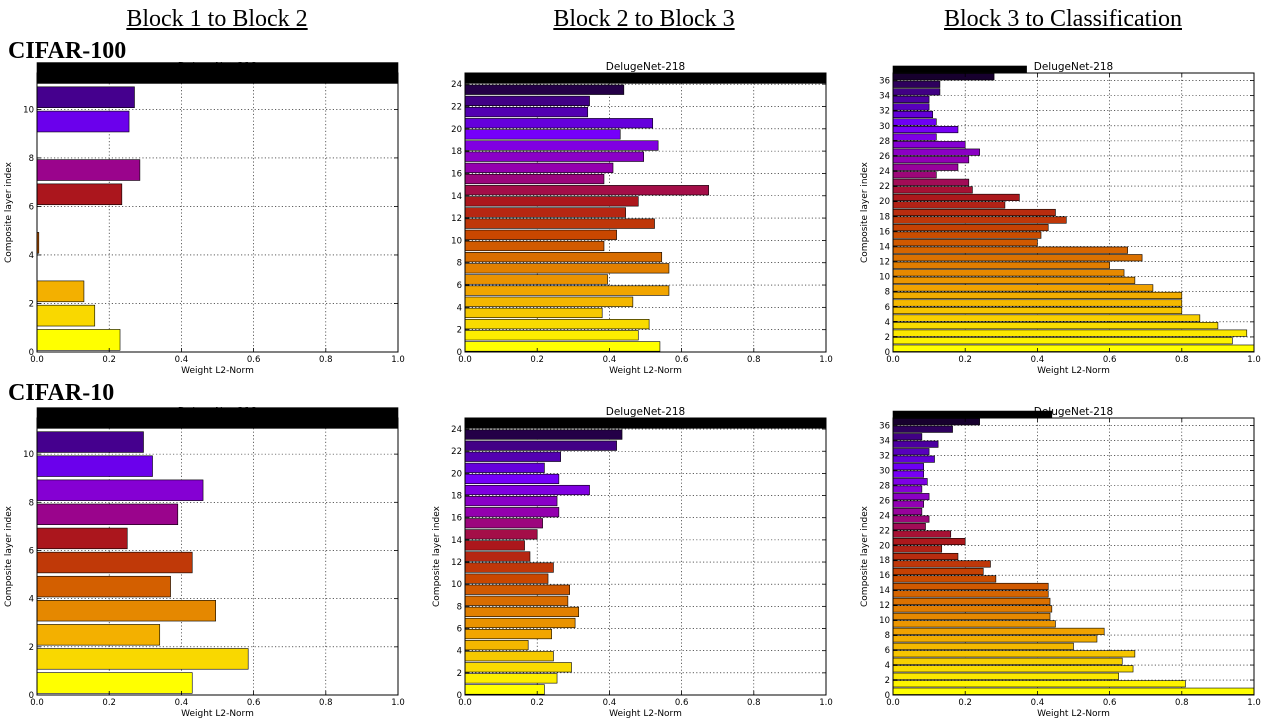 The image size is (1270, 728). What do you see at coordinates (459, 674) in the screenshot?
I see `y-tick-label: 2` at bounding box center [459, 674].